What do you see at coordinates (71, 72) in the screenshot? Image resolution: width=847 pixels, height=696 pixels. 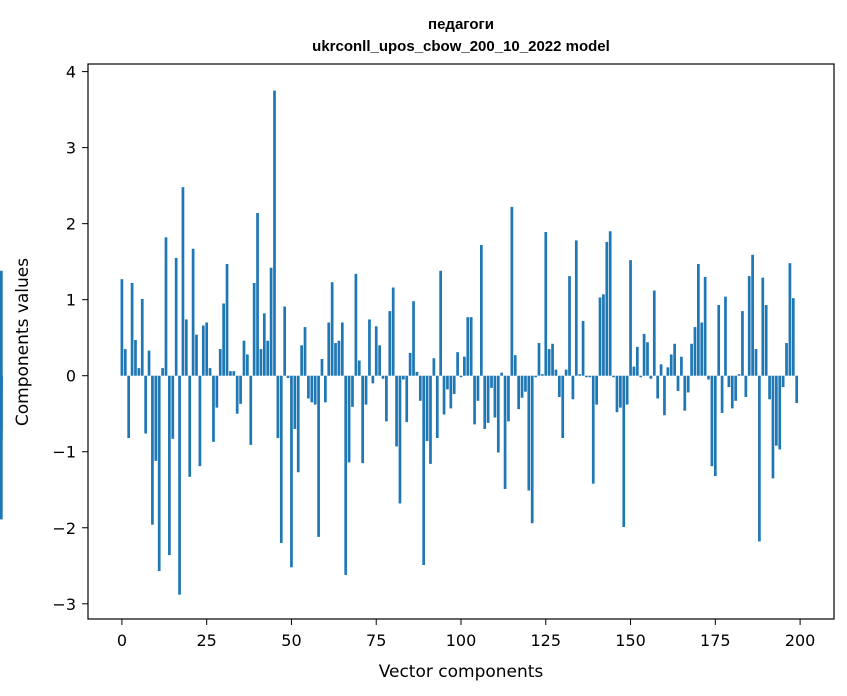 I see `y-tick-label: 4` at bounding box center [71, 72].